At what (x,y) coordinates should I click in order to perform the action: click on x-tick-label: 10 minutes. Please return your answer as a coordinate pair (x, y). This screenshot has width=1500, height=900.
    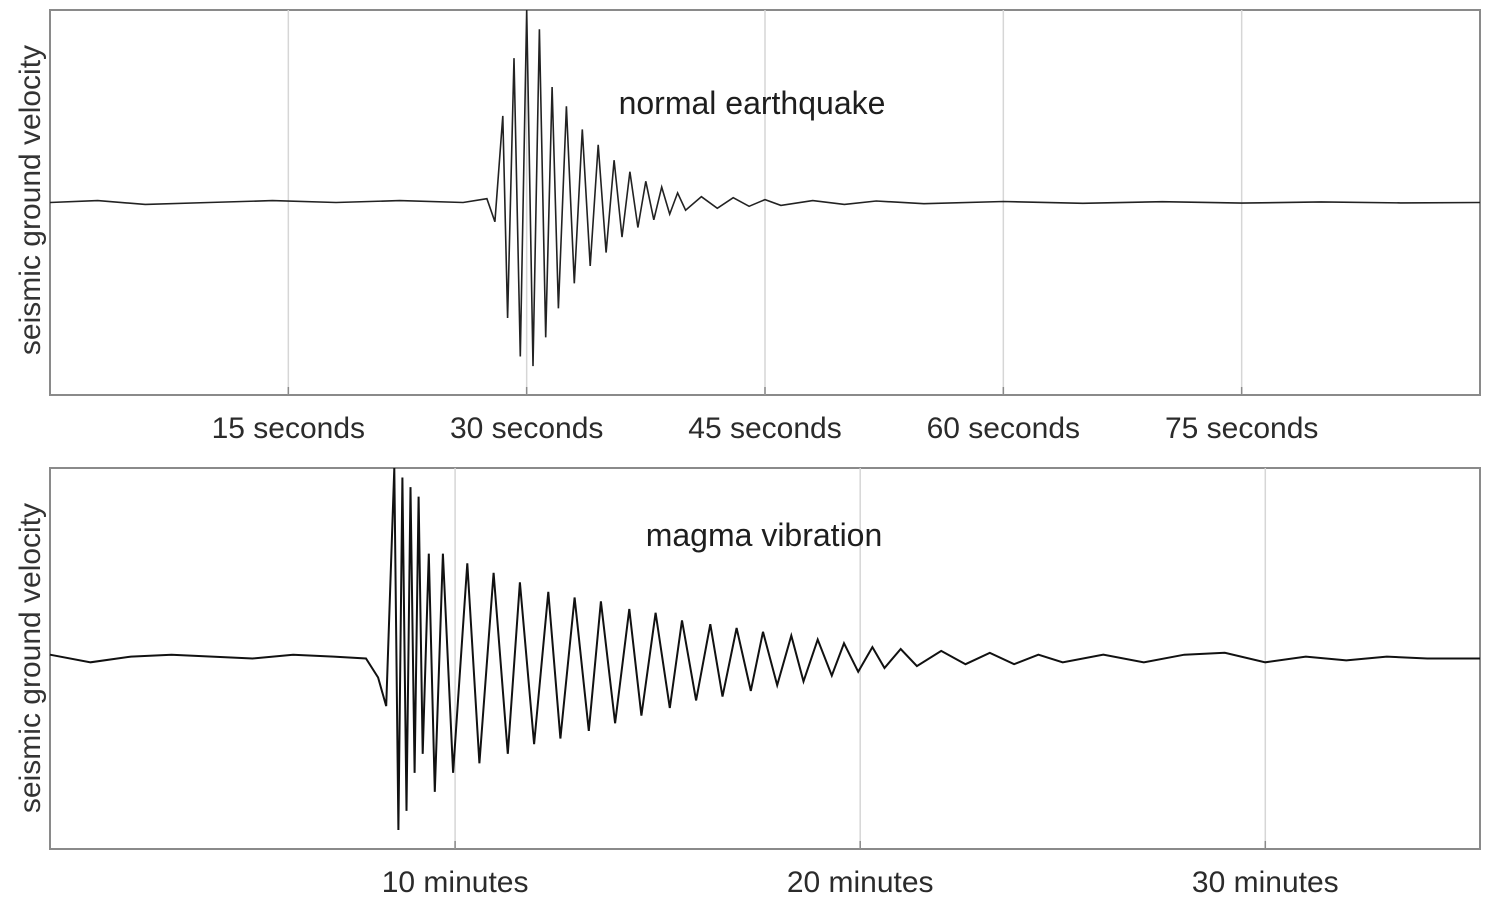
    Looking at the image, I should click on (455, 882).